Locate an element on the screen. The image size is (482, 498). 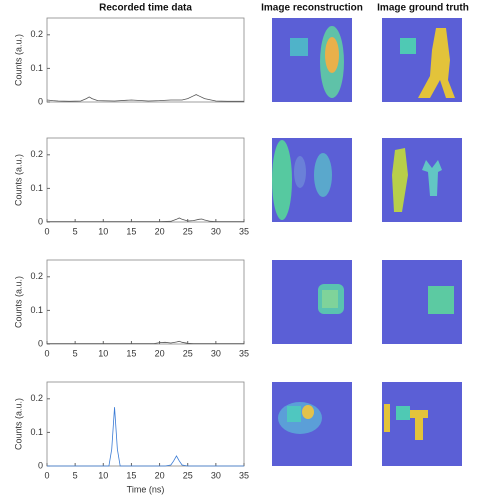
x-axis-label: Time (ns) is located at coordinates (146, 489).